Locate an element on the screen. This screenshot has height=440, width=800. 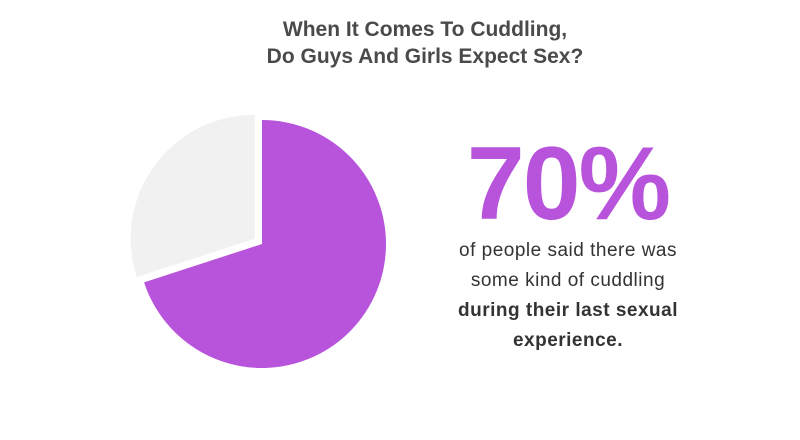
stat-text-line-1: of people said there was is located at coordinates (568, 250).